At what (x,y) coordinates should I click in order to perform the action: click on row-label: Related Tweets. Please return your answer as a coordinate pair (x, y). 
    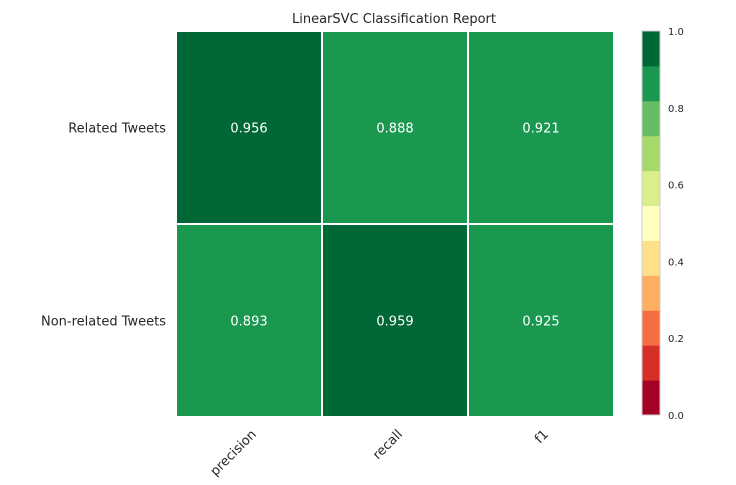
    Looking at the image, I should click on (117, 129).